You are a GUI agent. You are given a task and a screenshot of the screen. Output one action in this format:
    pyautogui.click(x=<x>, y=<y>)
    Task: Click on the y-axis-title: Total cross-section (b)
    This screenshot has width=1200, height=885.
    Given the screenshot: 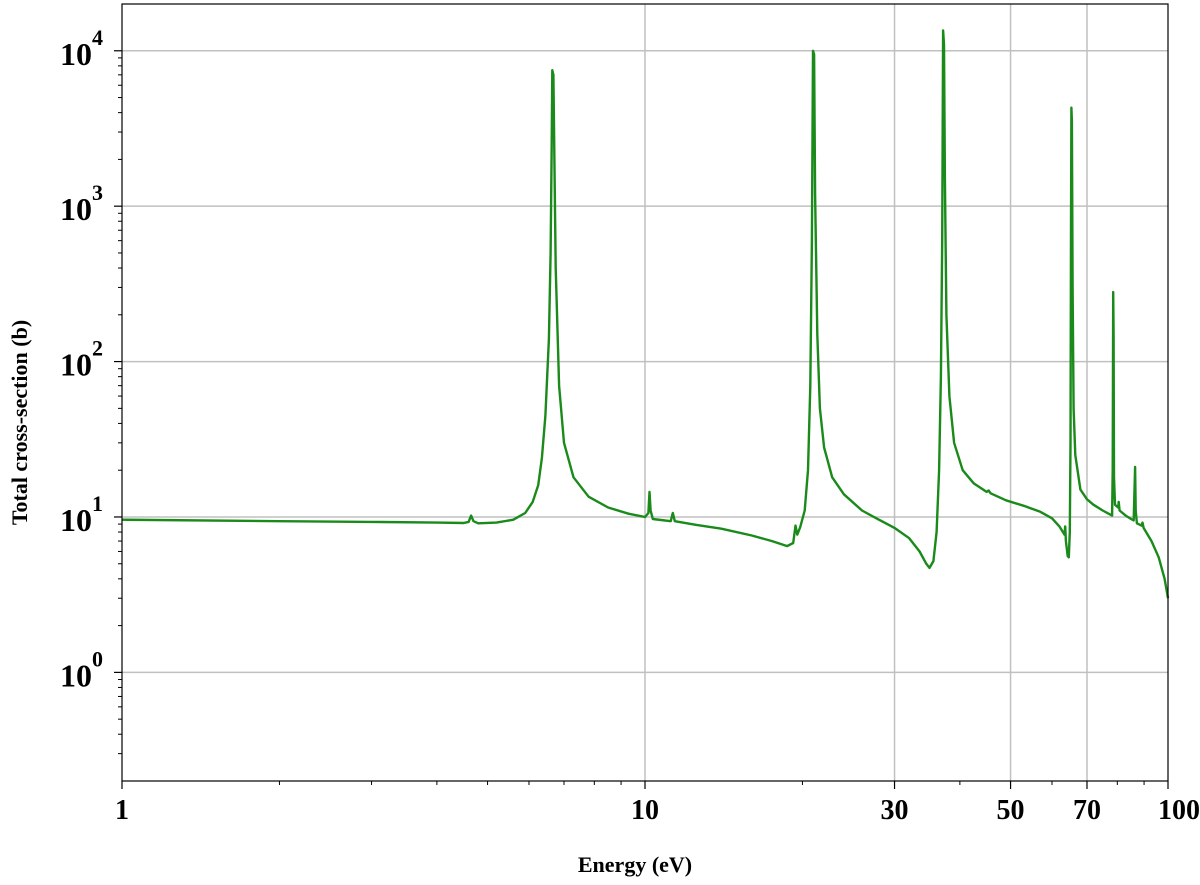 What is the action you would take?
    pyautogui.click(x=19, y=422)
    